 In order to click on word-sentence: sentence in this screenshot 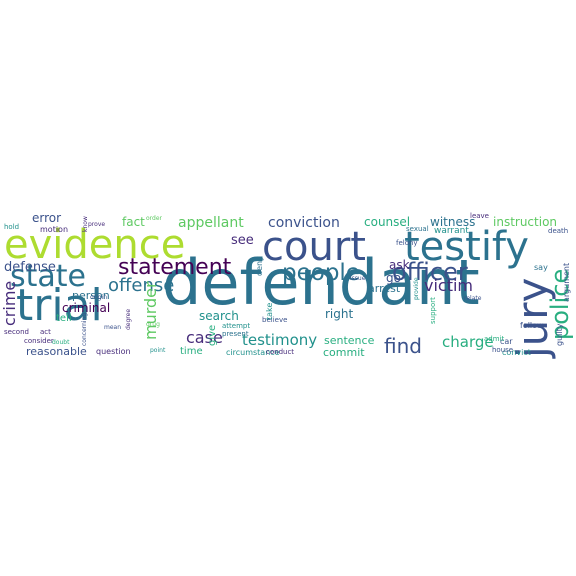, I will do `click(349, 340)`.